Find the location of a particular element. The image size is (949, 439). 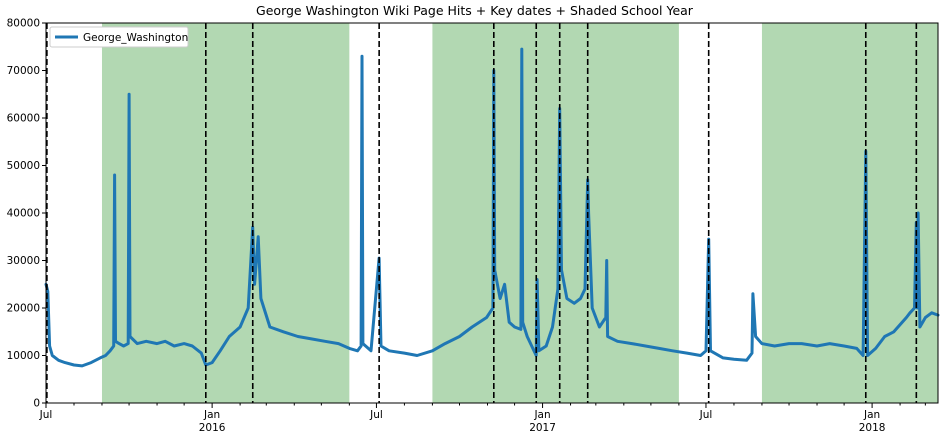

y-tick-label: 40000 is located at coordinates (23, 214).